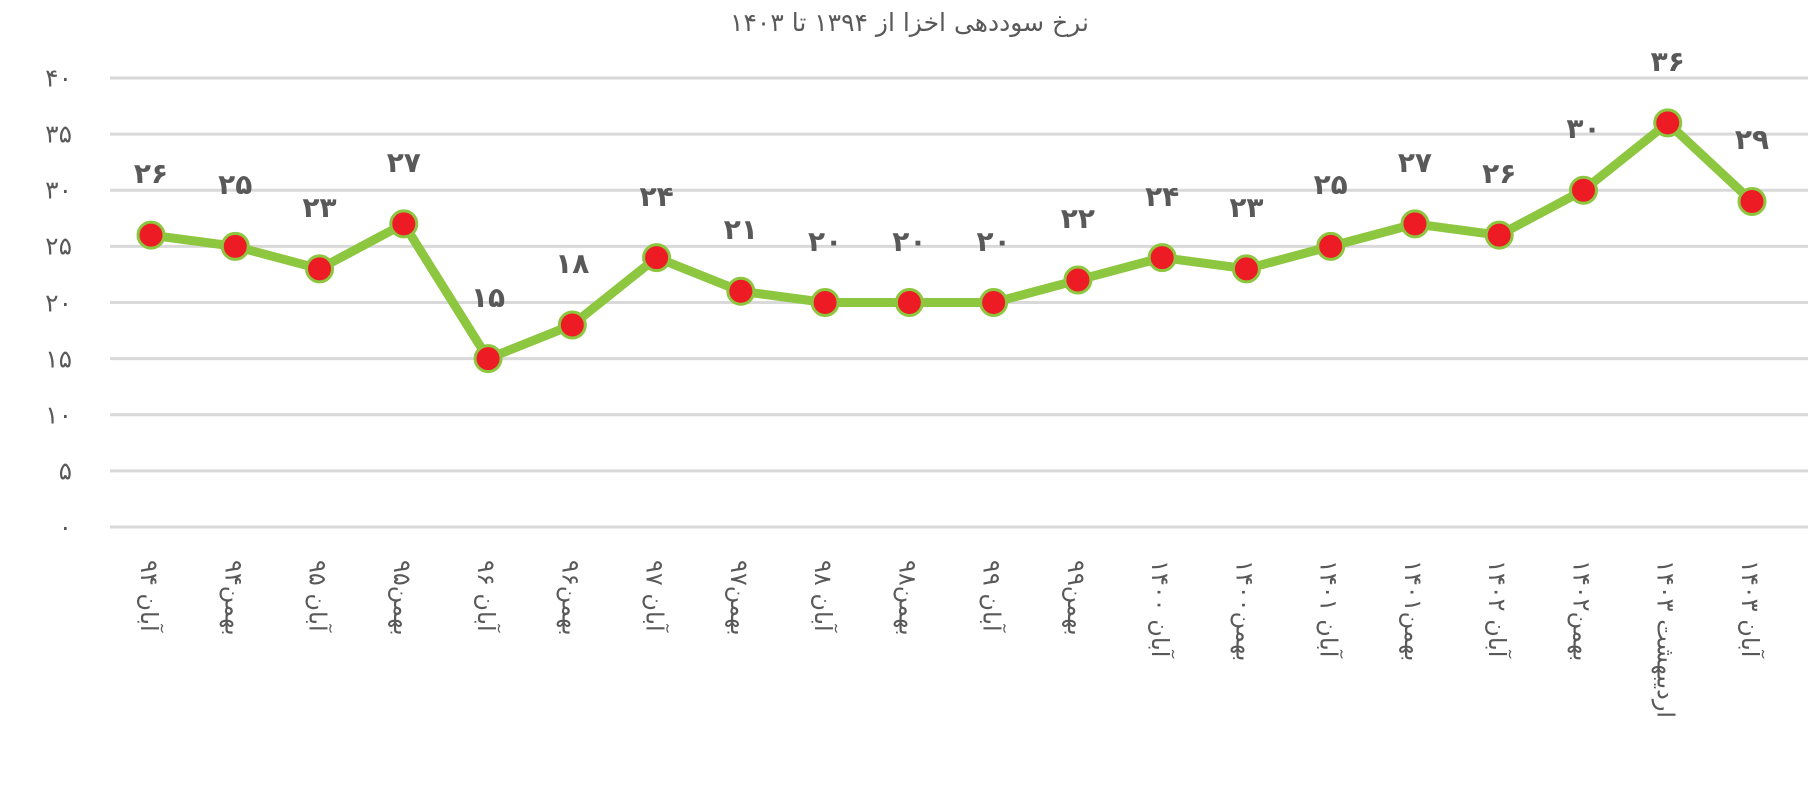 This screenshot has width=1819, height=796. Describe the element at coordinates (1752, 140) in the screenshot. I see `data-label: ۲۹` at that location.